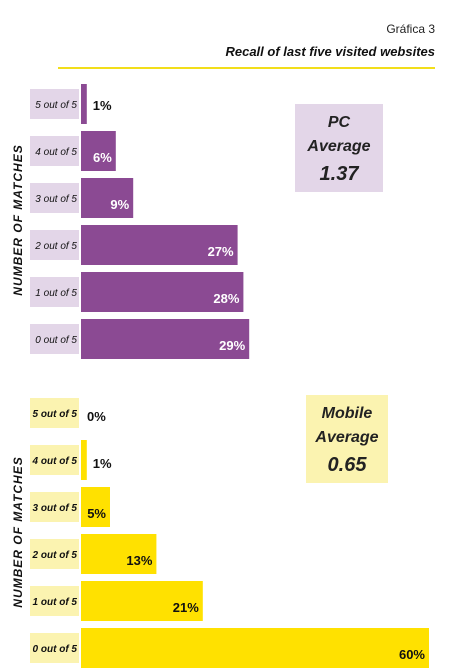 This screenshot has width=455, height=670. Describe the element at coordinates (412, 654) in the screenshot. I see `value-label: 60%` at that location.